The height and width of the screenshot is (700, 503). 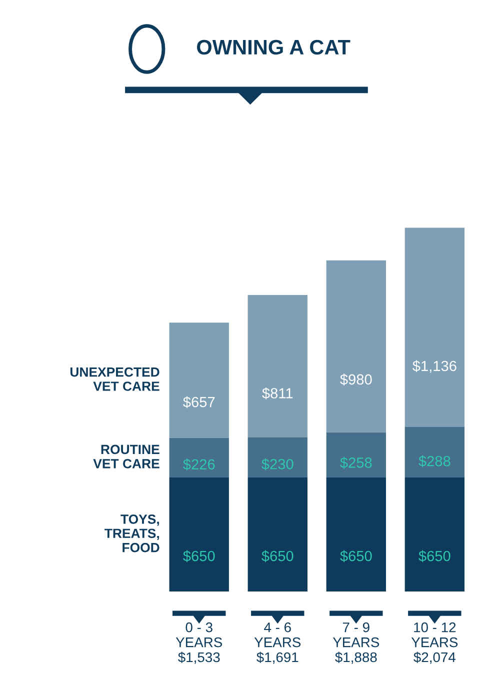 I want to click on chart-title: OWNING A CAT, so click(x=273, y=47).